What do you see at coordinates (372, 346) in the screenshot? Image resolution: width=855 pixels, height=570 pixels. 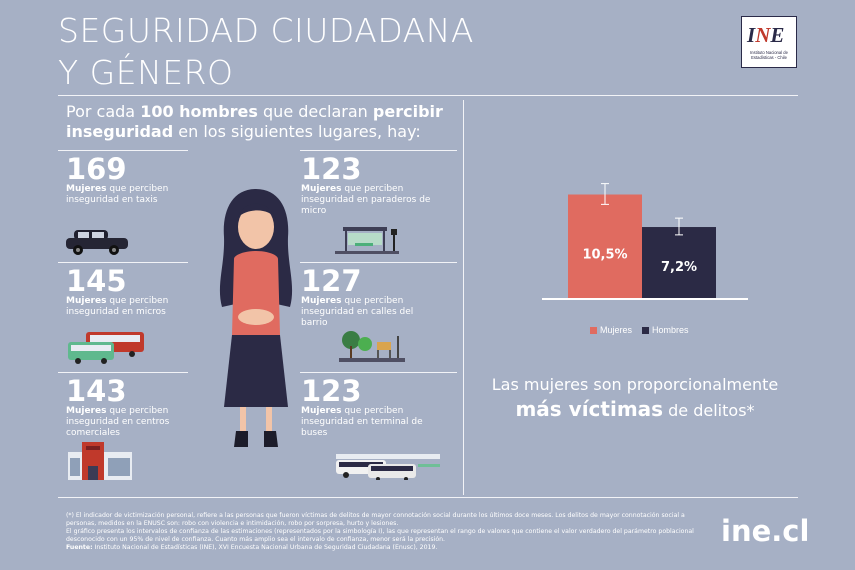 I see `street-icon` at bounding box center [372, 346].